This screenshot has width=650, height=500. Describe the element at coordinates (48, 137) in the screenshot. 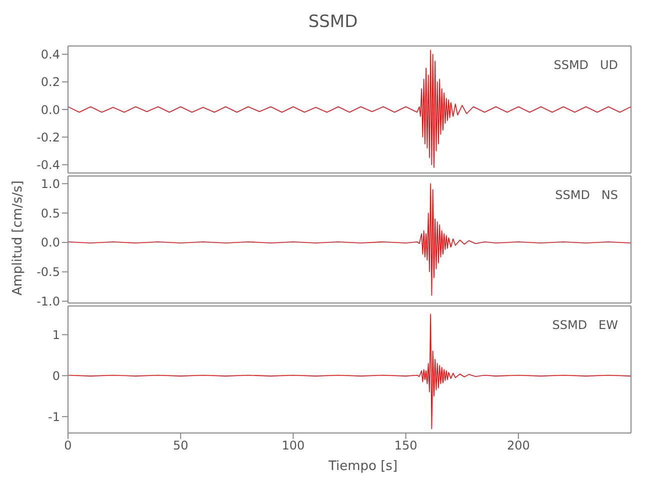

I see `y-tick-label: -0.2` at that location.